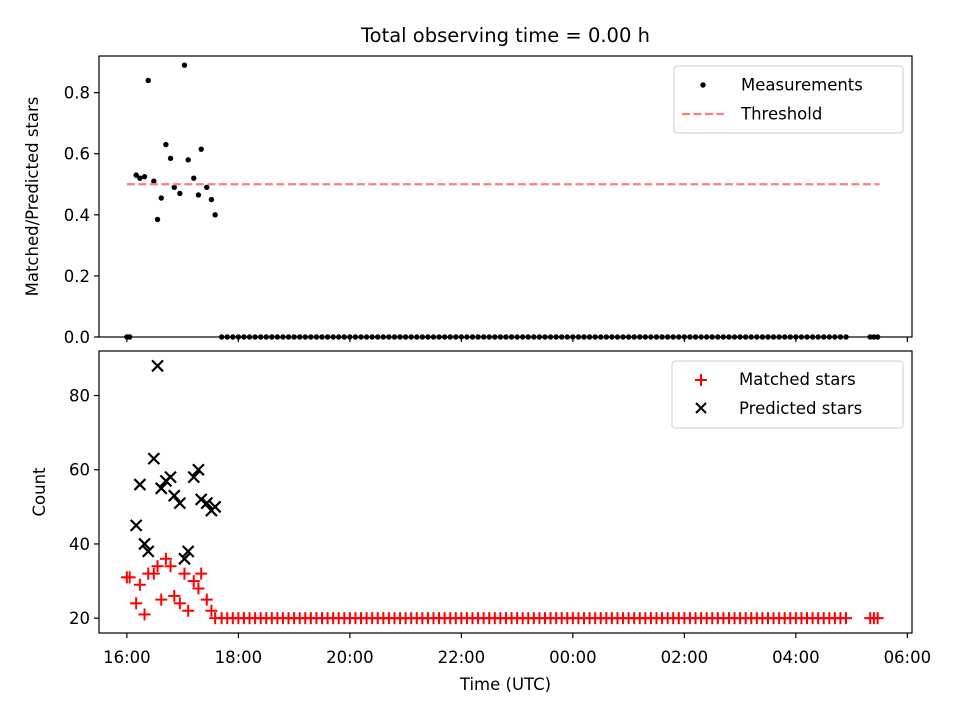 Image resolution: width=960 pixels, height=720 pixels. What do you see at coordinates (79, 544) in the screenshot?
I see `y-tick-label: 40` at bounding box center [79, 544].